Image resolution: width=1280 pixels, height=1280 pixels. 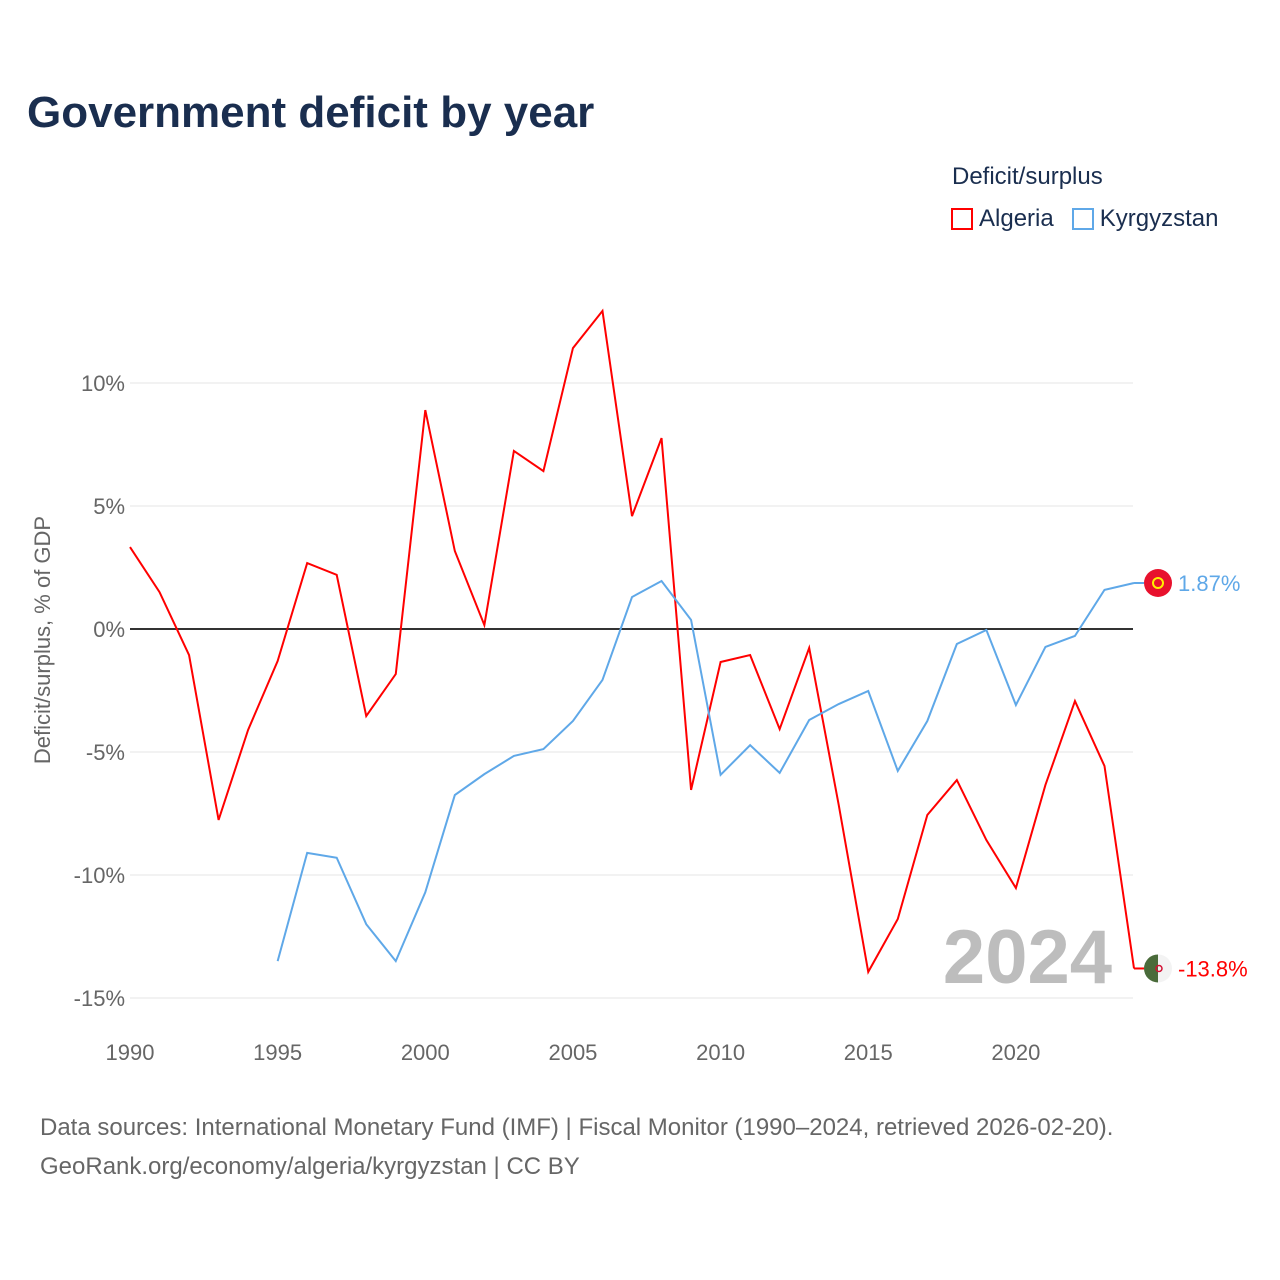 I want to click on legend-label: Kyrgyzstan, so click(x=1159, y=218).